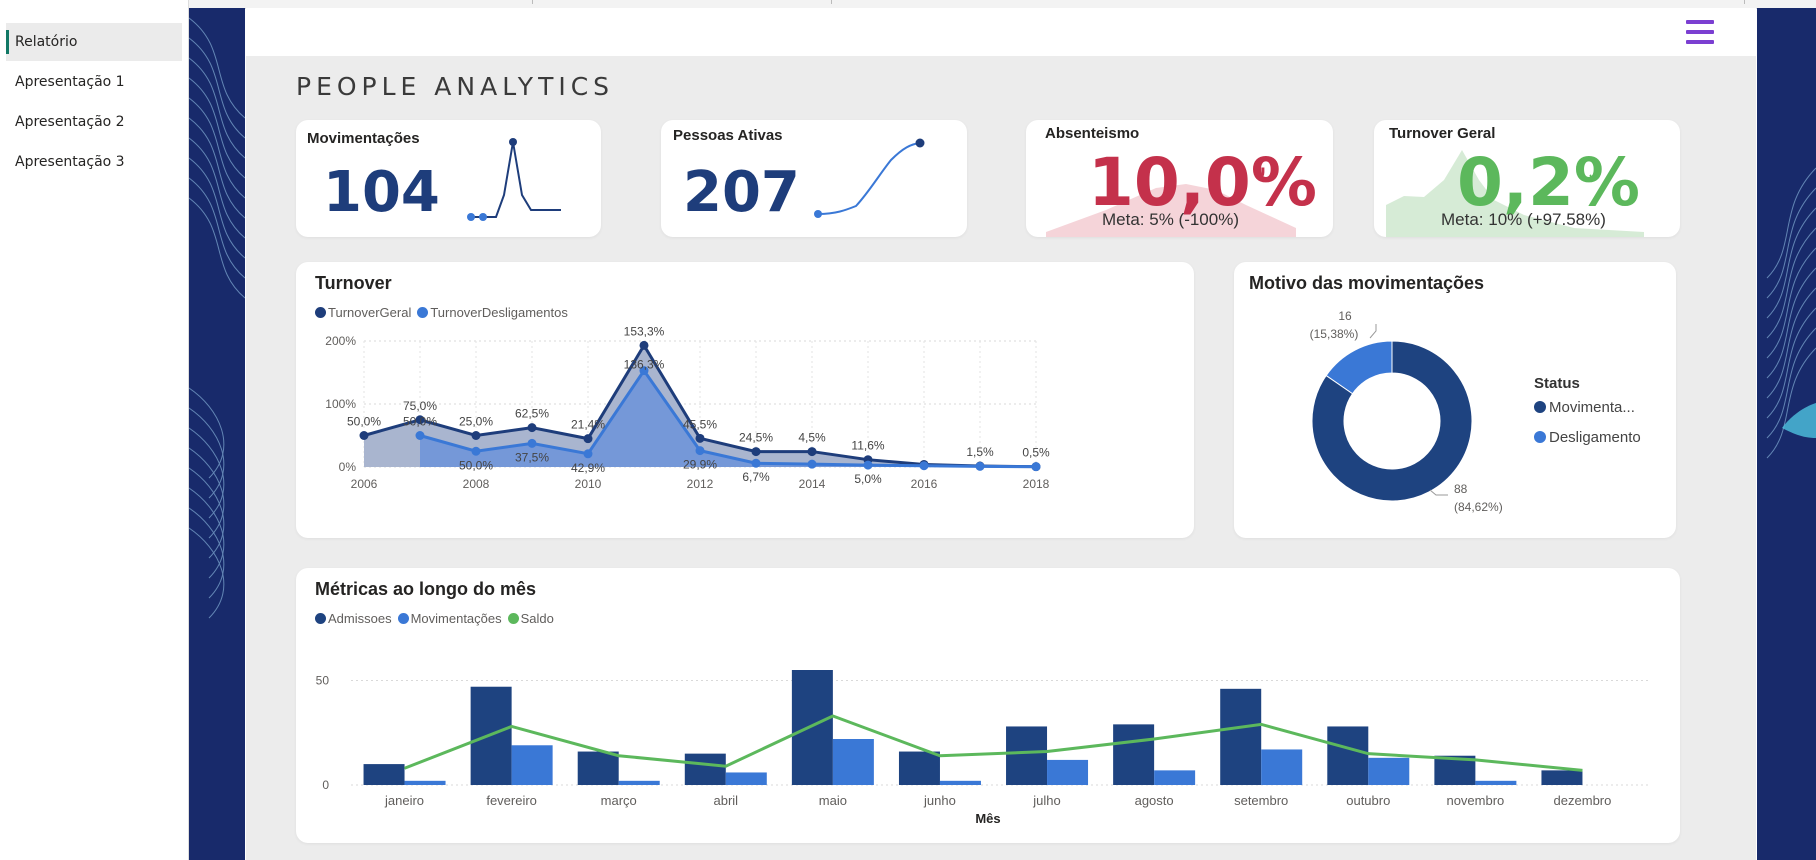 The height and width of the screenshot is (860, 1816). What do you see at coordinates (924, 484) in the screenshot?
I see `x-tick-label: 2016` at bounding box center [924, 484].